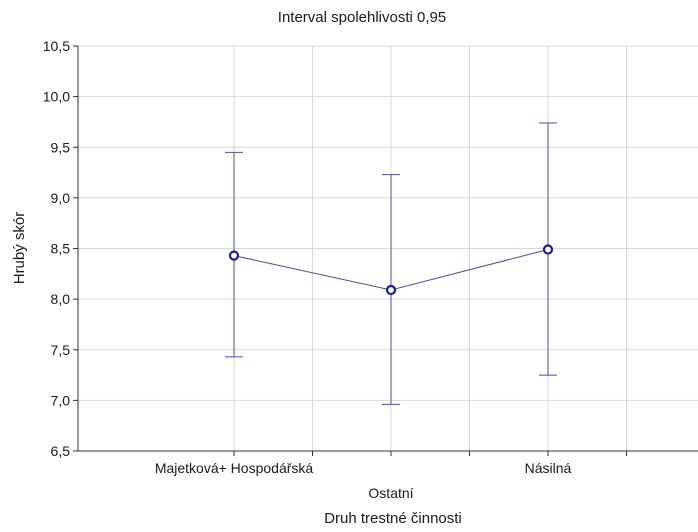 This screenshot has height=532, width=698. What do you see at coordinates (393, 518) in the screenshot?
I see `x-axis-label: Druh trestné činnosti` at bounding box center [393, 518].